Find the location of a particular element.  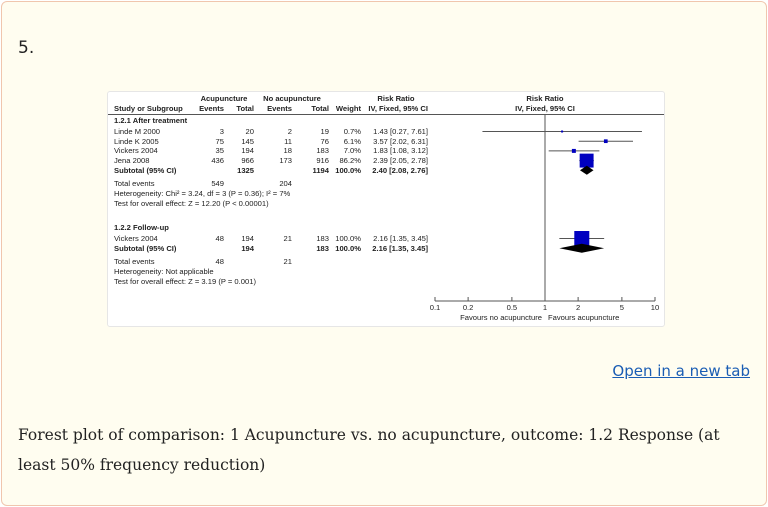

events1: 3 is located at coordinates (221, 131).